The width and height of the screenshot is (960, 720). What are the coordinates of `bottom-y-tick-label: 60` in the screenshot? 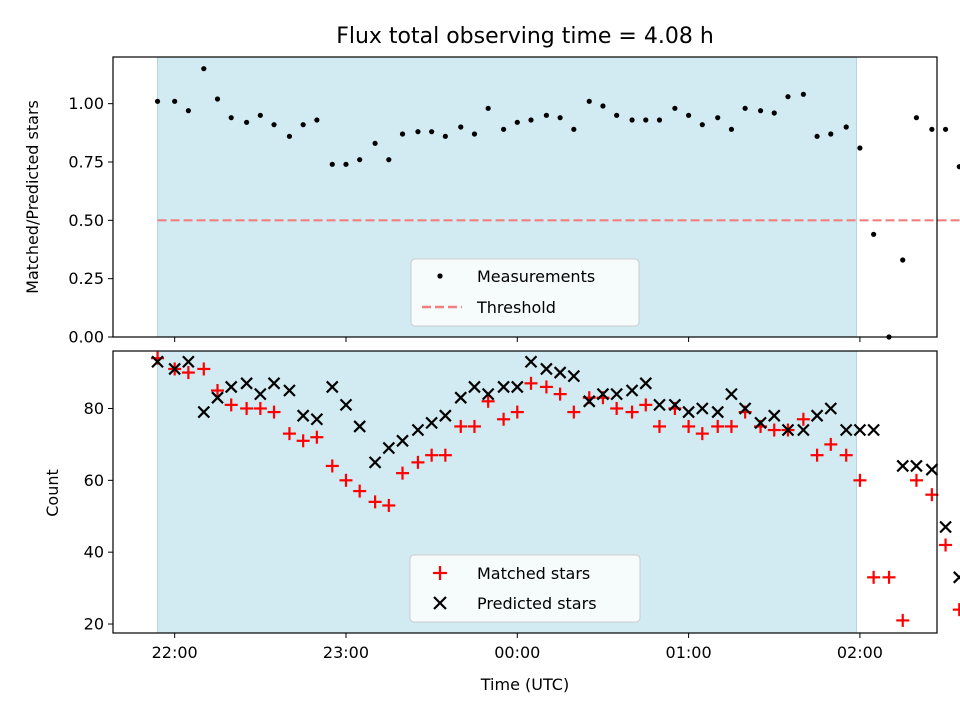 It's located at (94, 480).